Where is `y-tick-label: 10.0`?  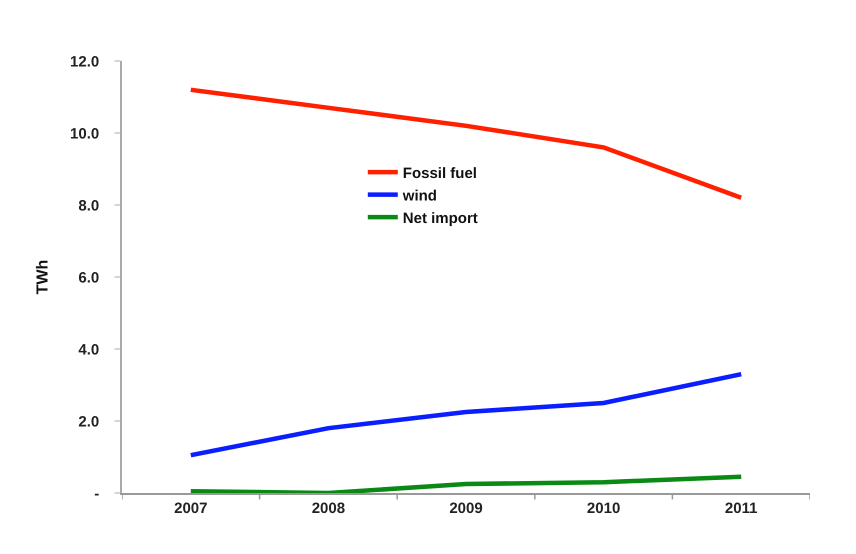 y-tick-label: 10.0 is located at coordinates (85, 133).